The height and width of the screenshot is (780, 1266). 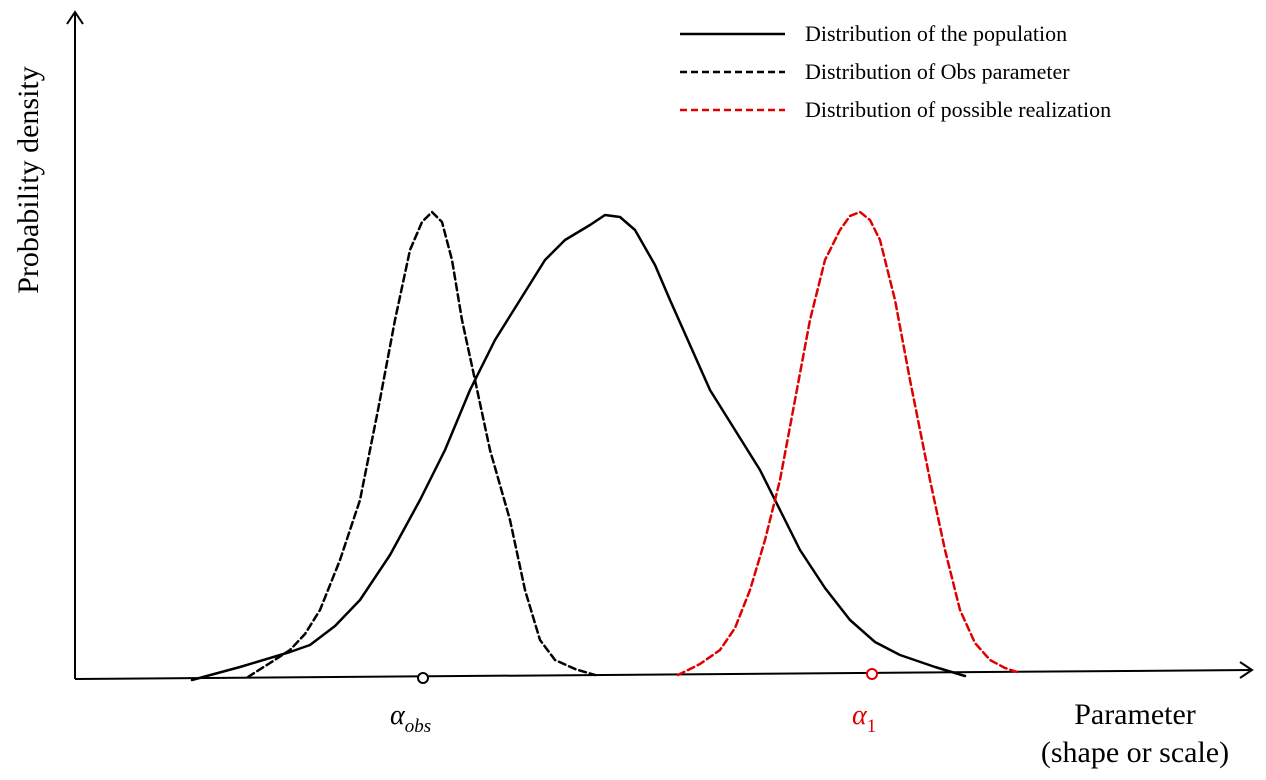 What do you see at coordinates (663, 674) in the screenshot?
I see `x-axis` at bounding box center [663, 674].